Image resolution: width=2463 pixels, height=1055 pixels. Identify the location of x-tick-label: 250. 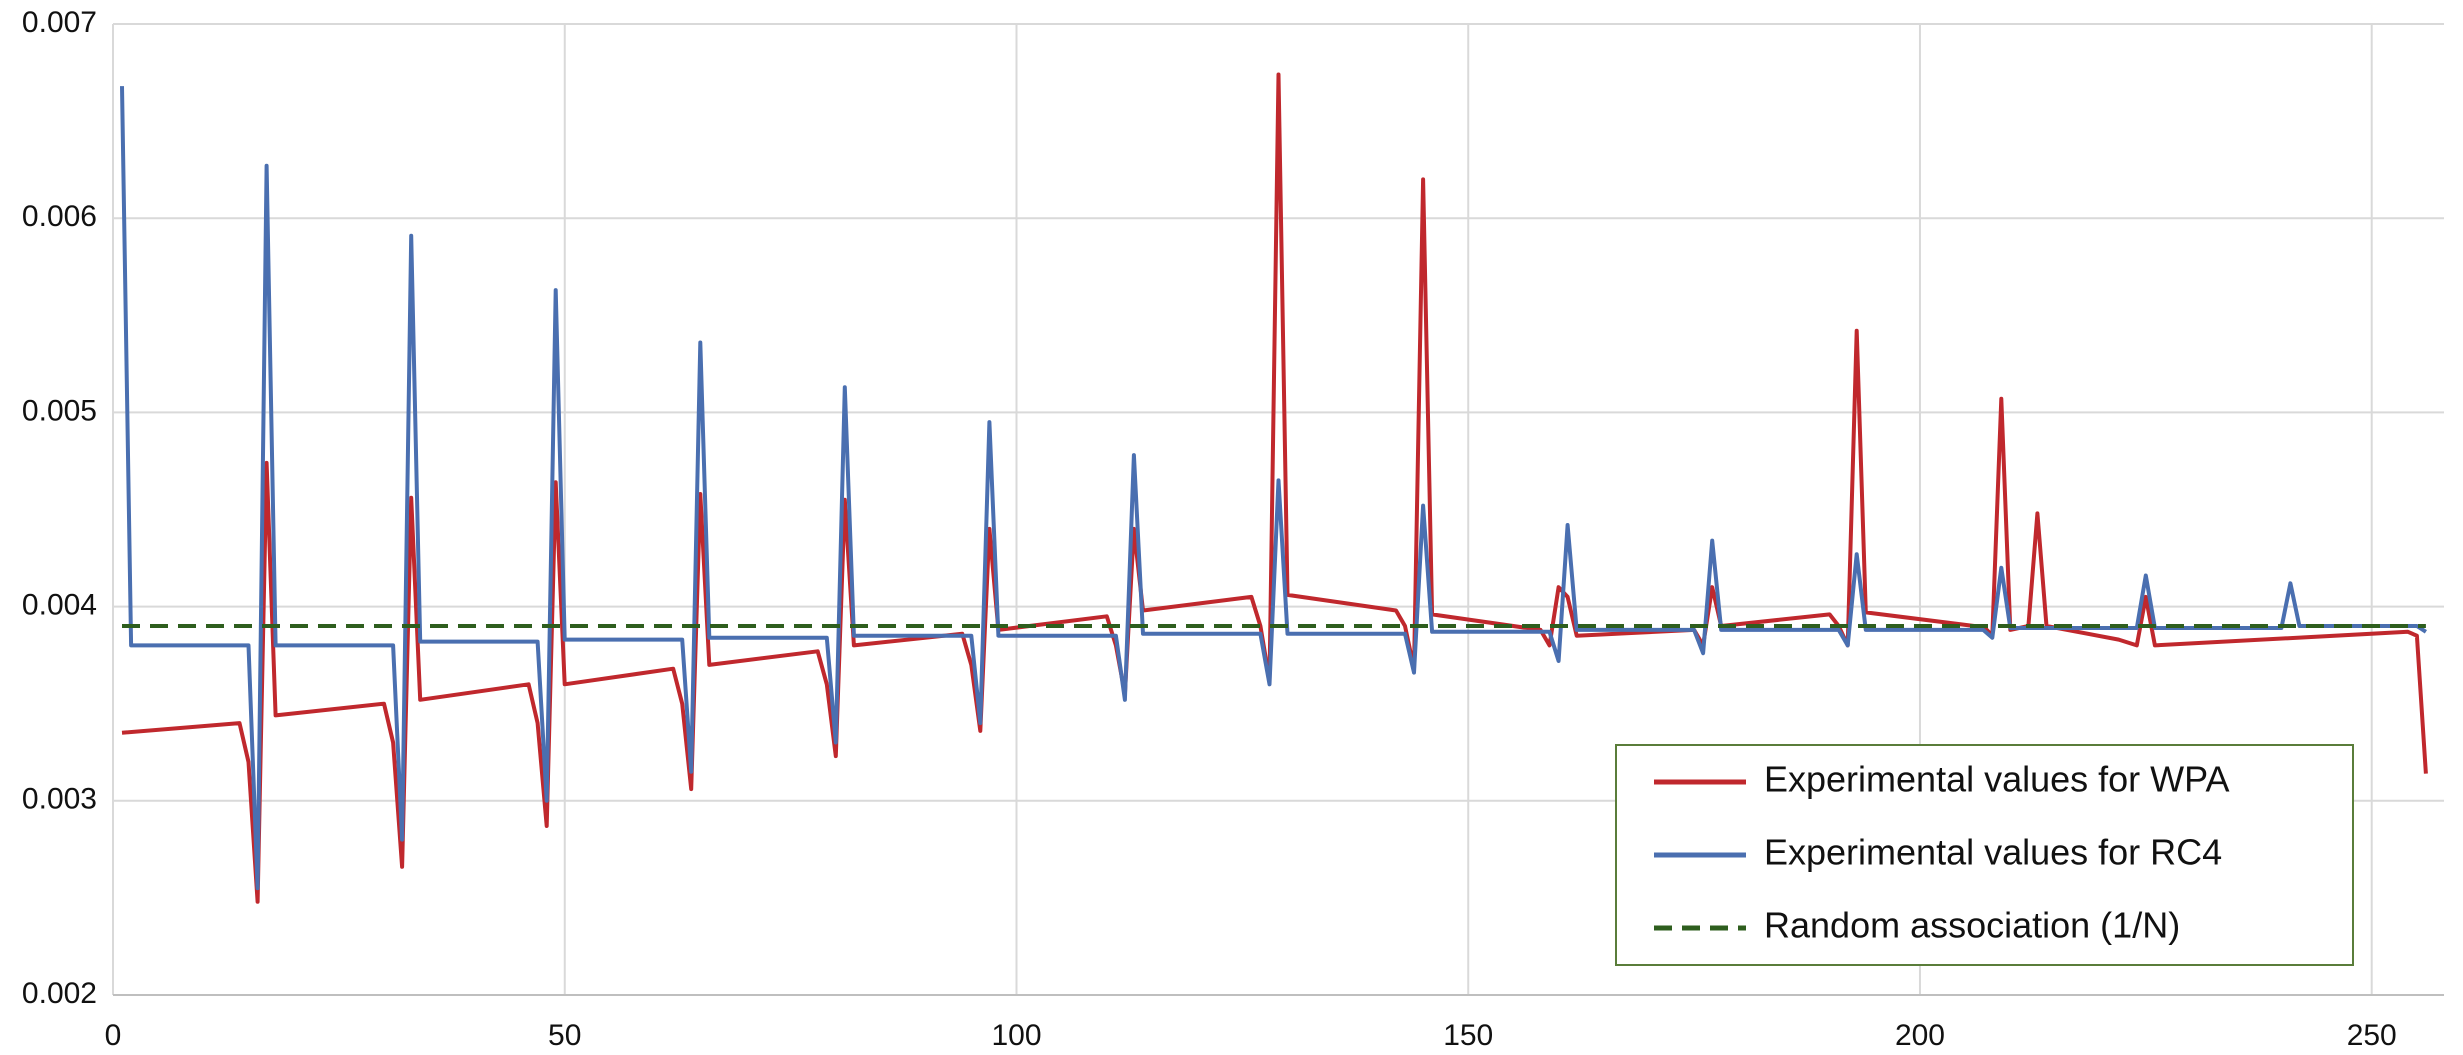
(2372, 1035).